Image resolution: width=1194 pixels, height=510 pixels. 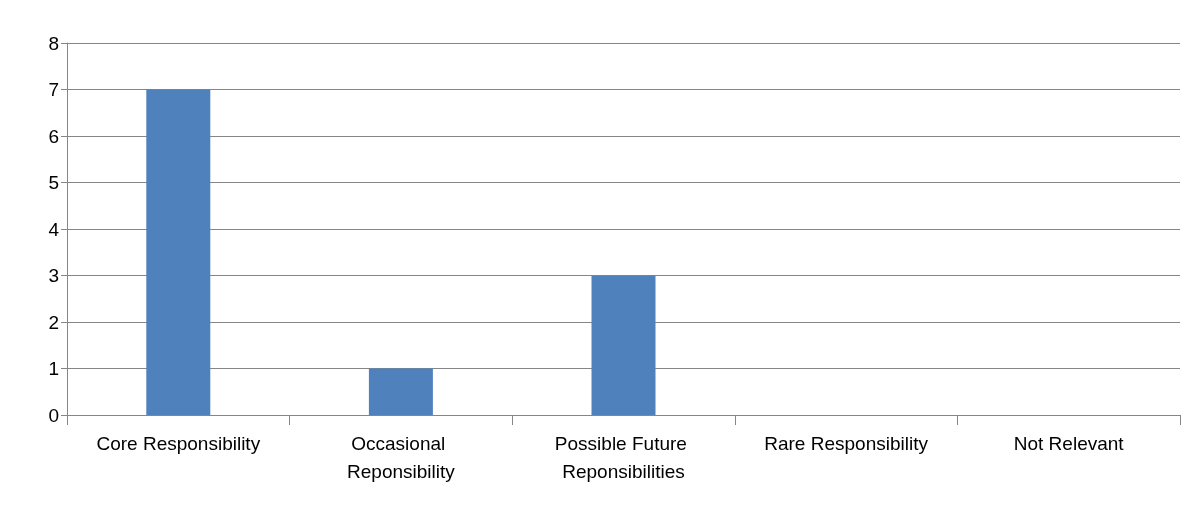 What do you see at coordinates (53, 136) in the screenshot?
I see `y-tick-label: 6` at bounding box center [53, 136].